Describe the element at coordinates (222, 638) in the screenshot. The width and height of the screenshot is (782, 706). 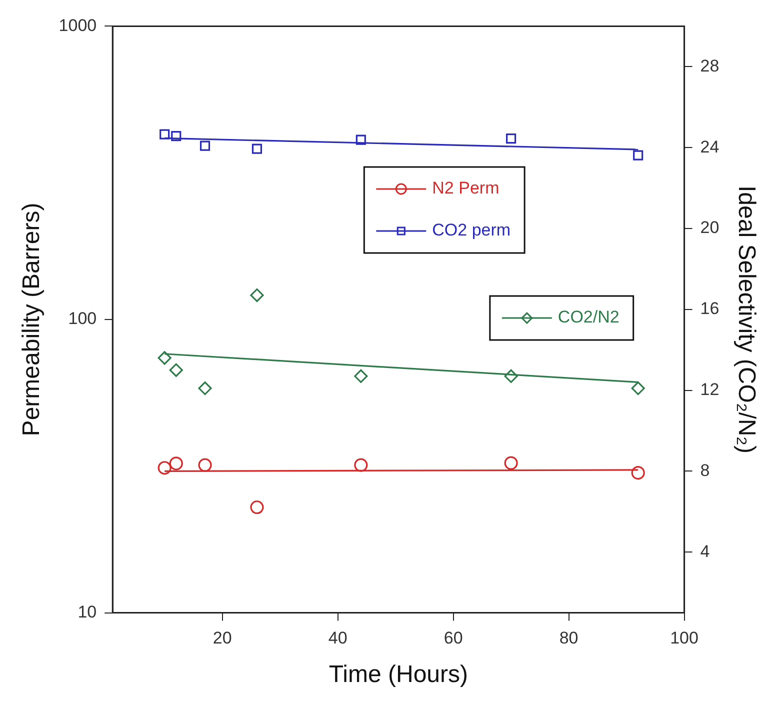
I see `x-tick-label: 20` at that location.